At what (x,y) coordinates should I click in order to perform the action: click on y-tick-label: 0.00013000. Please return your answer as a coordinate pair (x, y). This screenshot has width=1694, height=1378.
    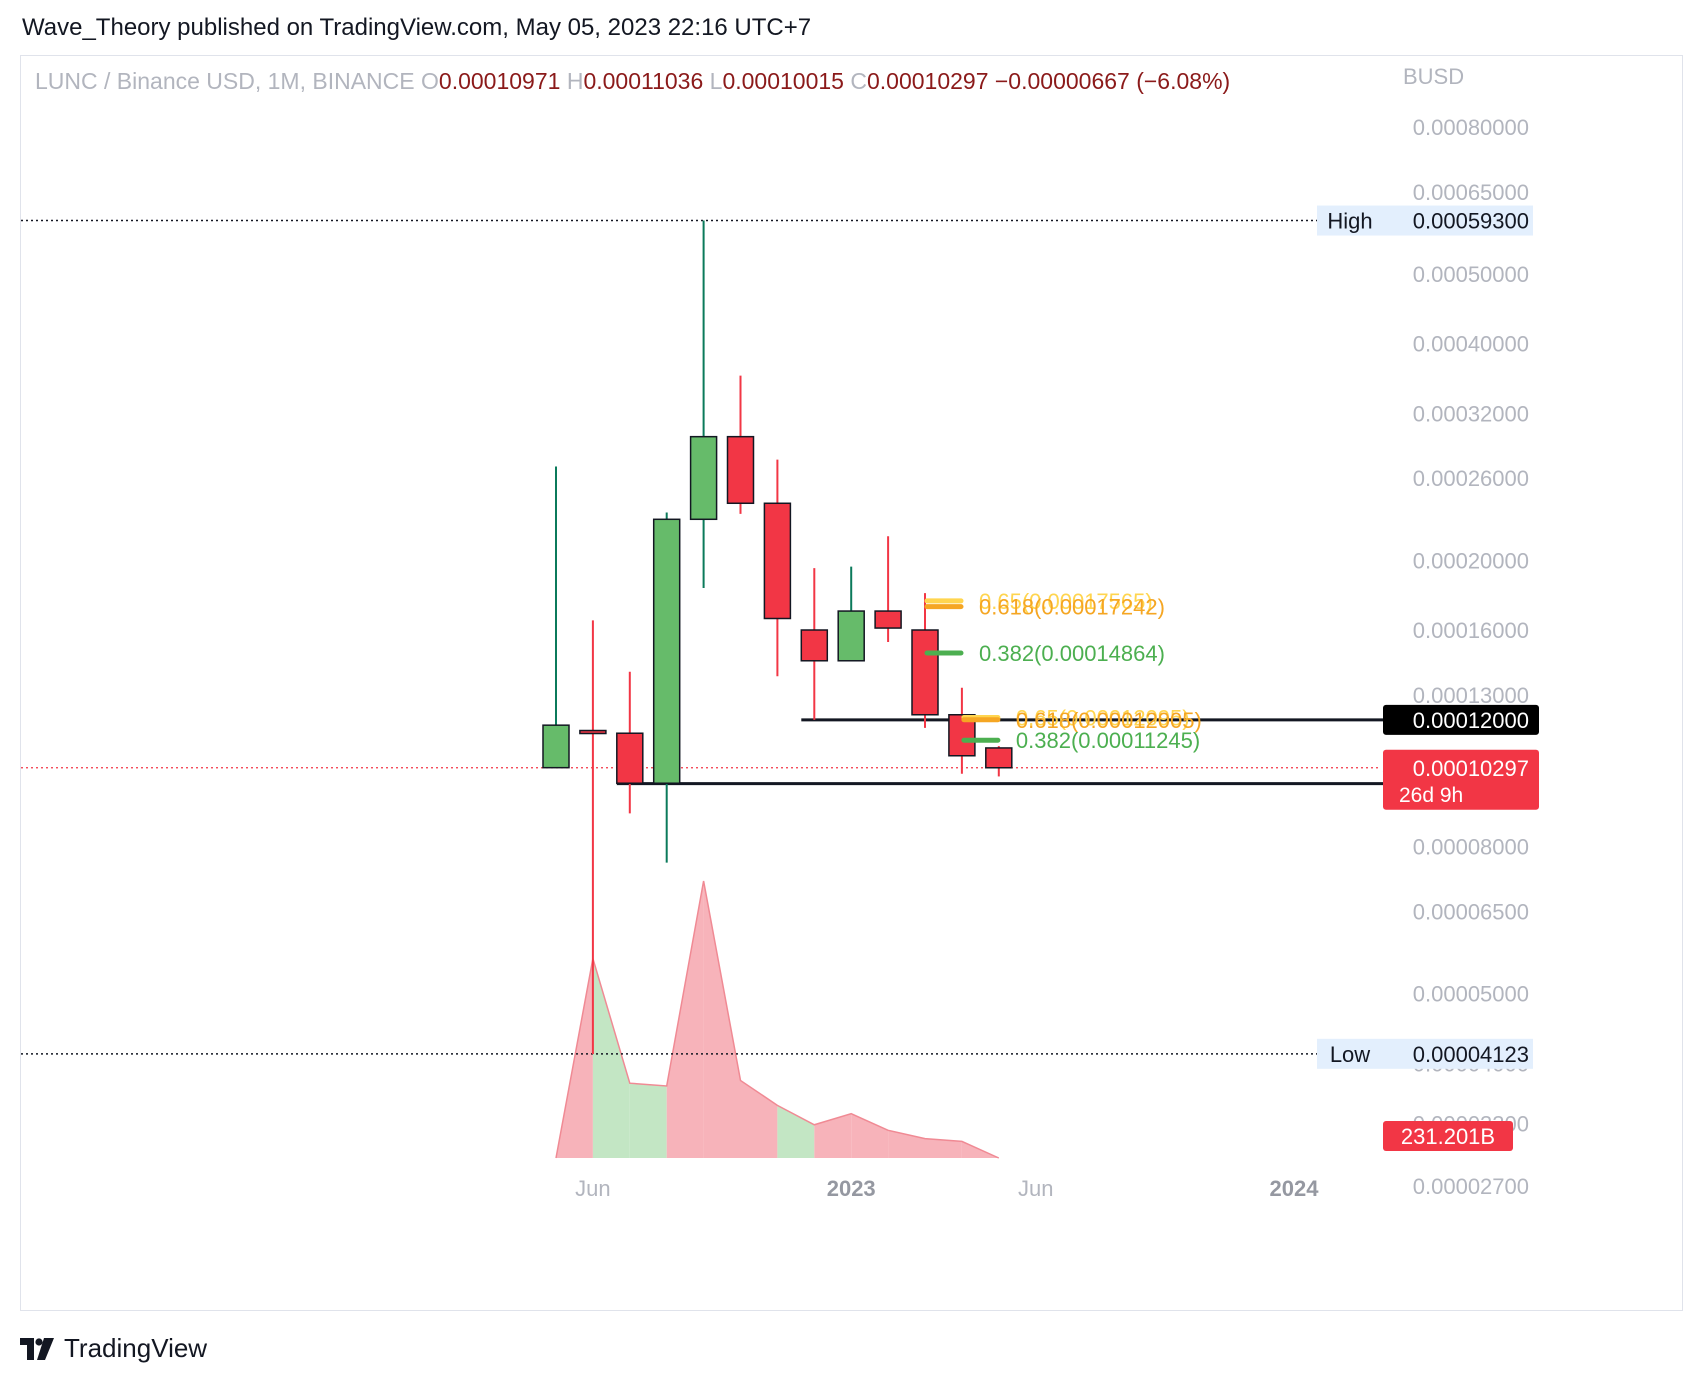
    Looking at the image, I should click on (1471, 695).